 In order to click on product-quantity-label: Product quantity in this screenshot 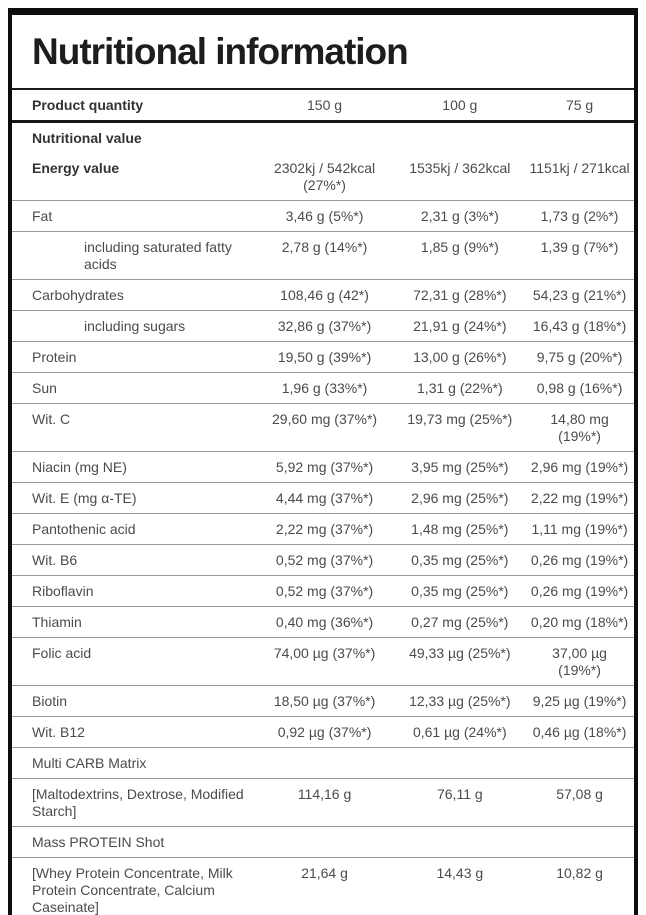, I will do `click(88, 104)`.